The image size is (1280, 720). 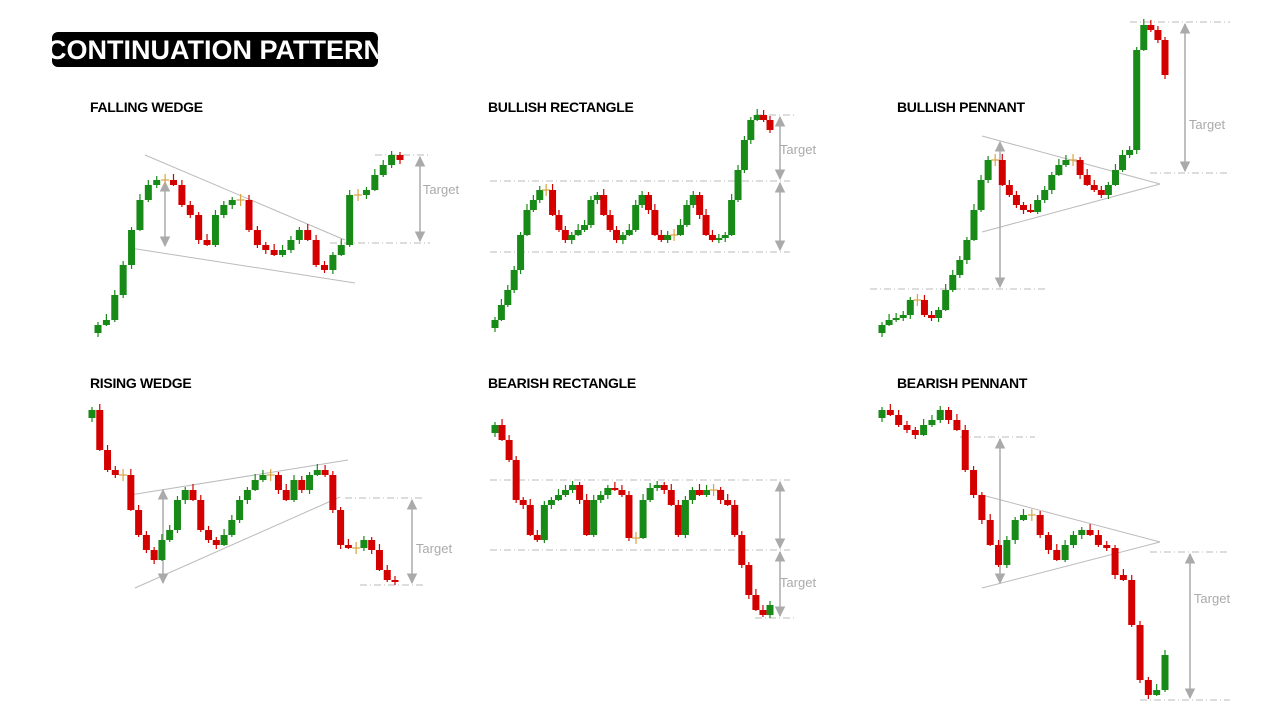 What do you see at coordinates (961, 107) in the screenshot?
I see `panel-title: BULLISH PENNANT` at bounding box center [961, 107].